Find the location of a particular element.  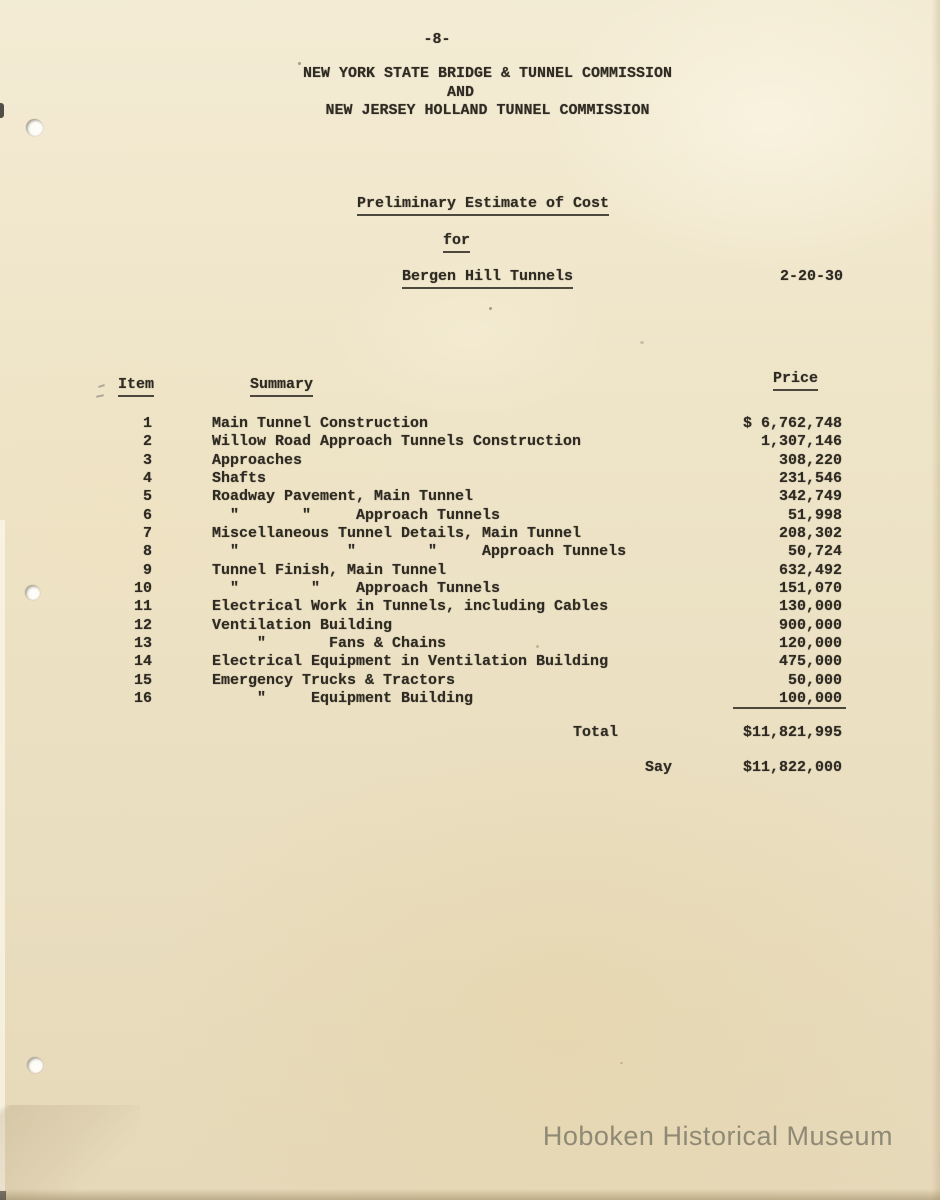

punch-hole-bottom is located at coordinates (35, 1065).